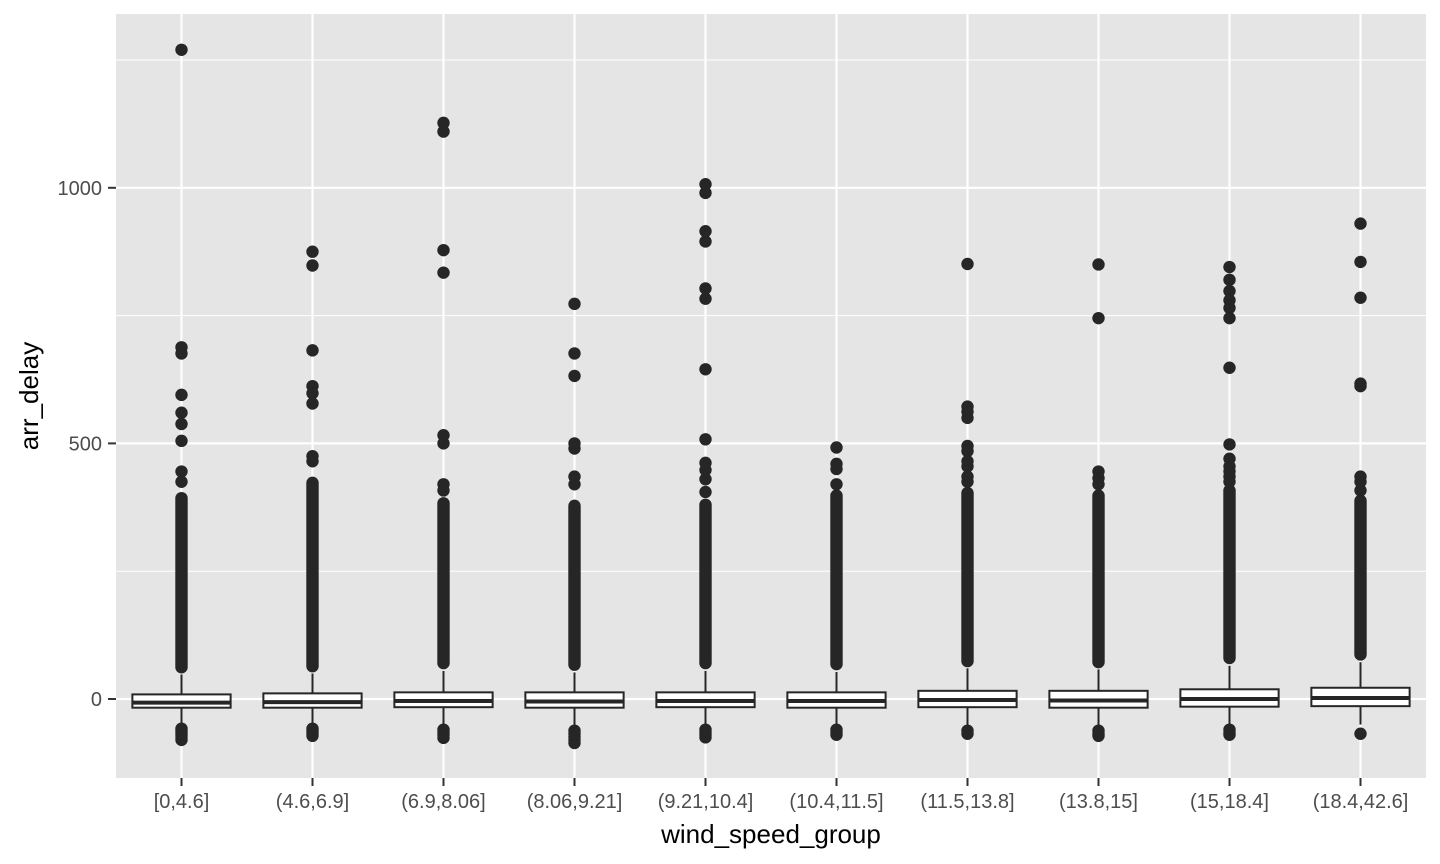 The width and height of the screenshot is (1440, 864). I want to click on x-tick-label: (15,18.4], so click(1229, 802).